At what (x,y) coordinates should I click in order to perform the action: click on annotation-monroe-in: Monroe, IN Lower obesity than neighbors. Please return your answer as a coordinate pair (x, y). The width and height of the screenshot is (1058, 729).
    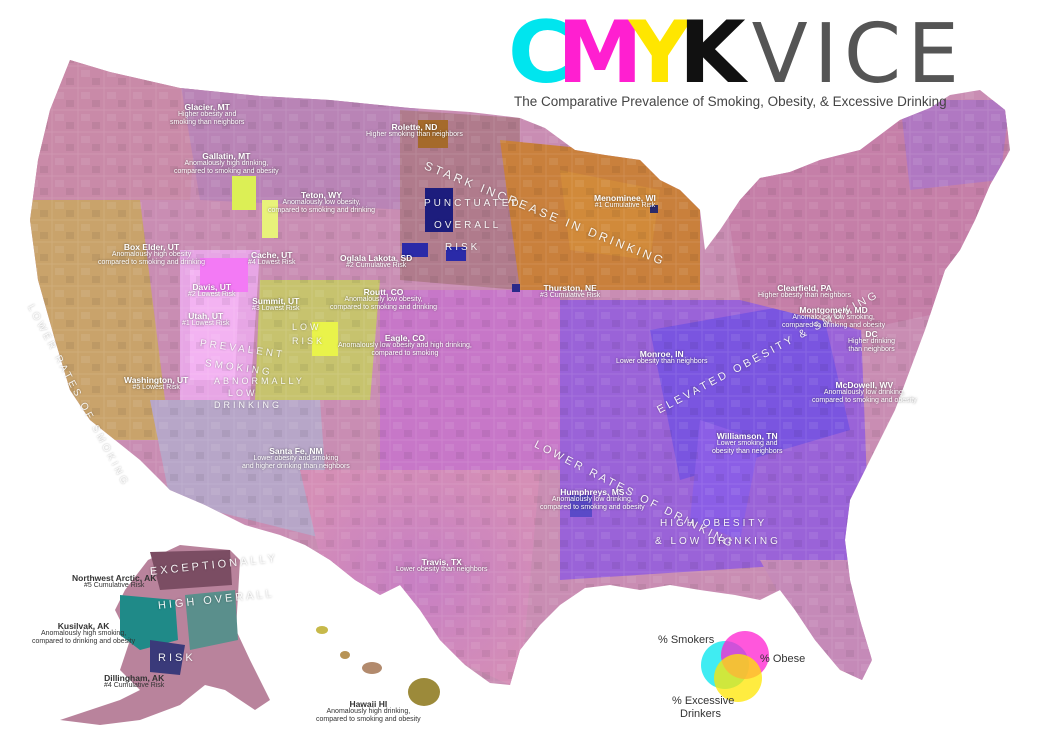
    Looking at the image, I should click on (662, 357).